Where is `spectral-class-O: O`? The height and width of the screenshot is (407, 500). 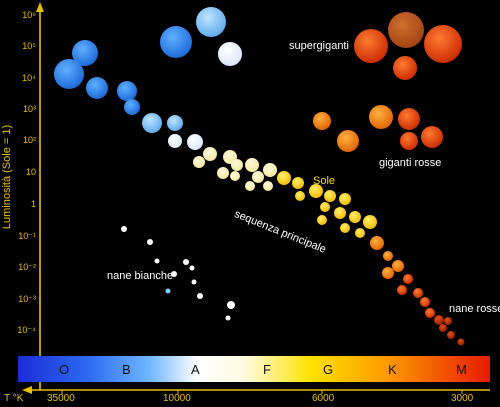
spectral-class-O: O is located at coordinates (64, 369).